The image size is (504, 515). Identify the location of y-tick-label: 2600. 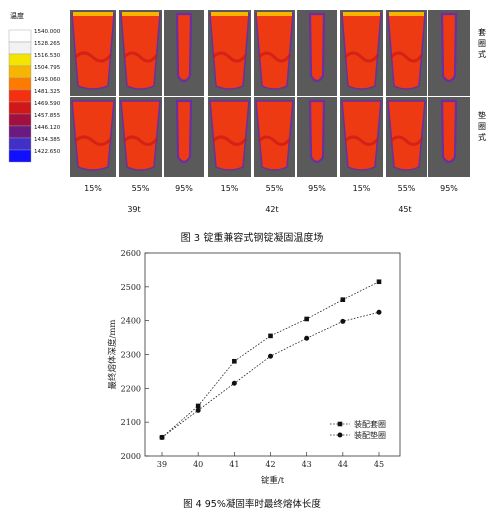
(131, 253).